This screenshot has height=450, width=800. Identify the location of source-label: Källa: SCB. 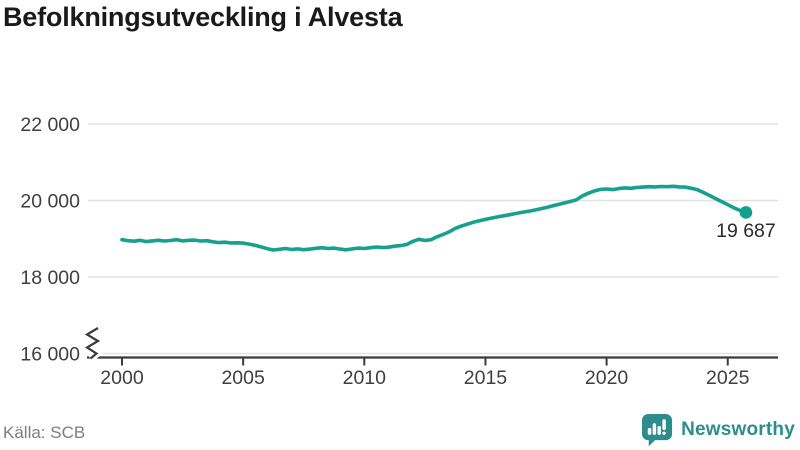
(44, 432).